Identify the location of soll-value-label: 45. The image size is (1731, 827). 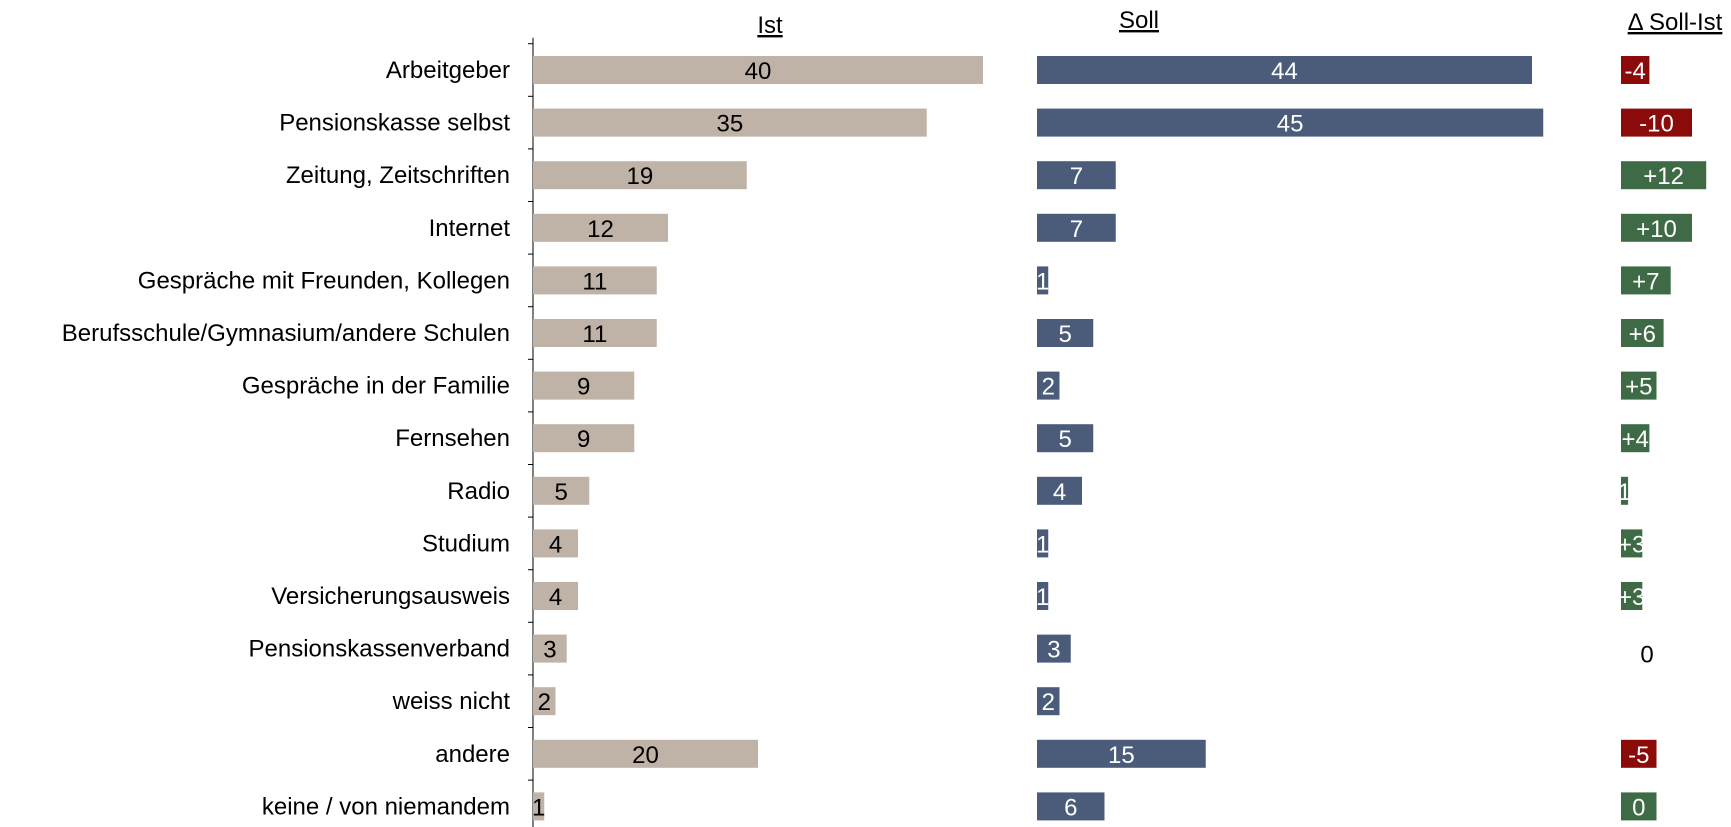
(1290, 124).